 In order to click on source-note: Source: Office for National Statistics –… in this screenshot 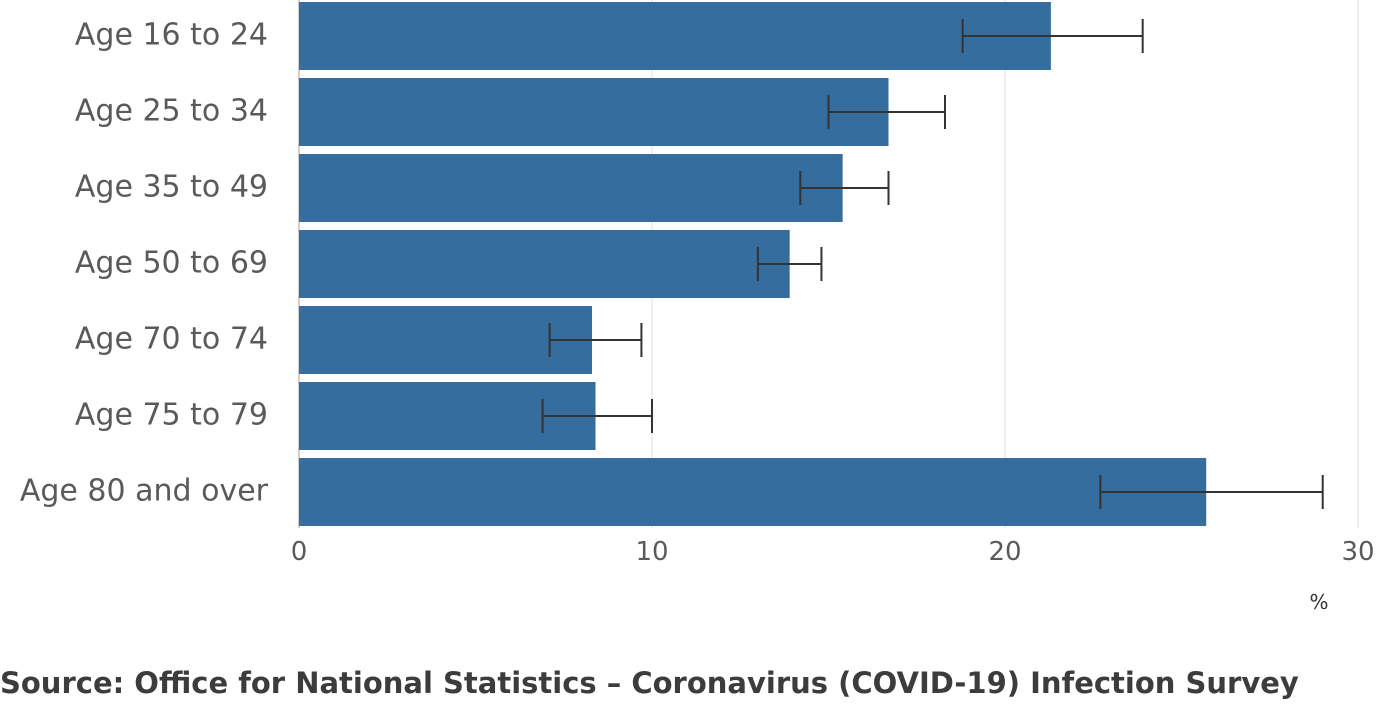, I will do `click(649, 683)`.